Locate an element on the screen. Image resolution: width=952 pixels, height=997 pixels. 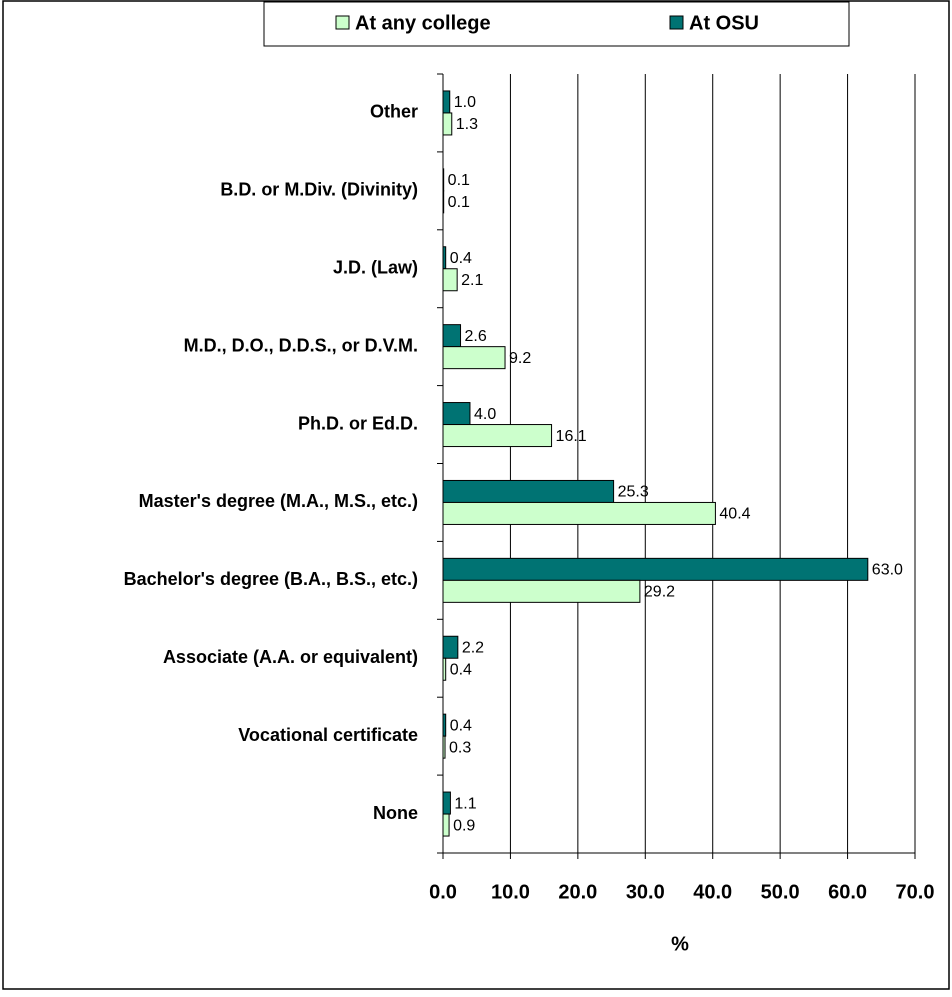
x-tick-label: 70.0 is located at coordinates (915, 892).